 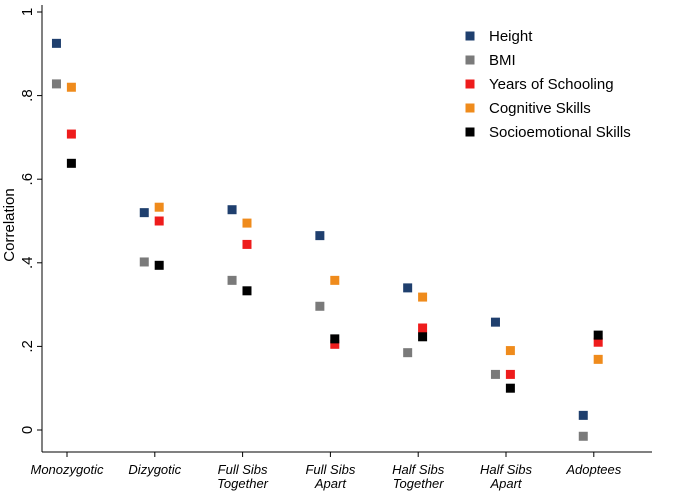 I want to click on y-tick-label: 0, so click(x=27, y=430).